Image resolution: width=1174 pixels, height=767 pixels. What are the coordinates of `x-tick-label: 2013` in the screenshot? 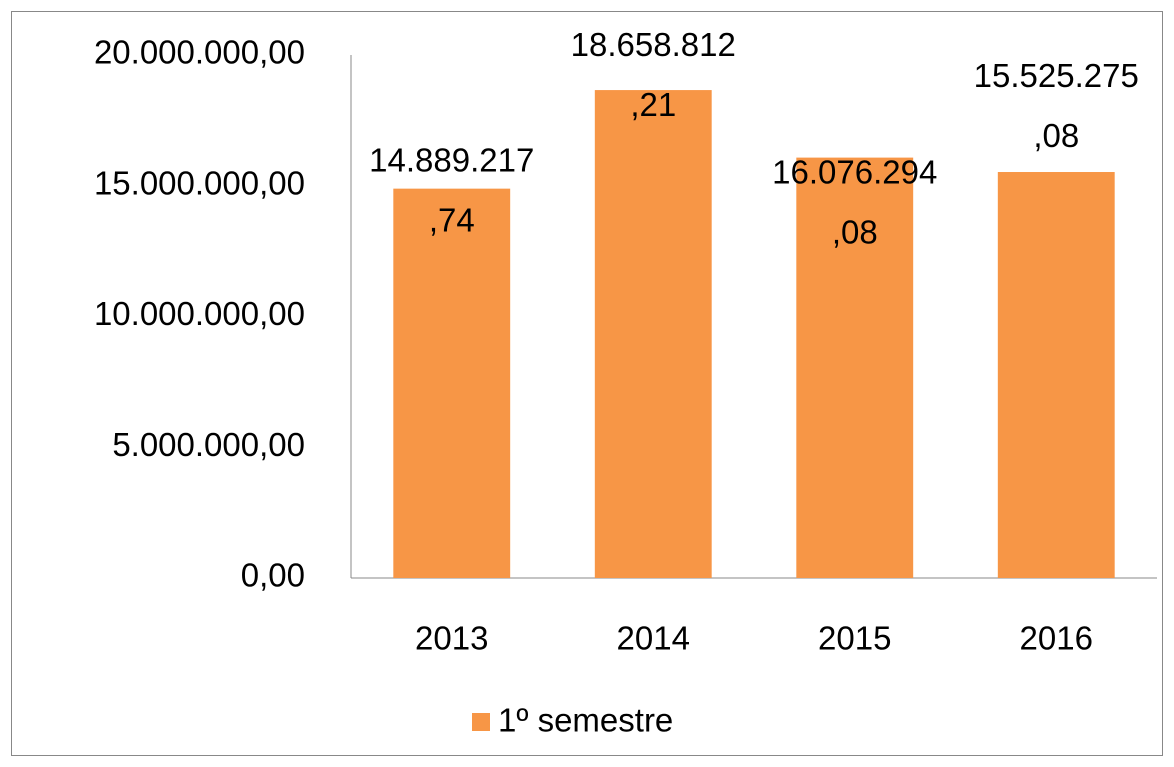 It's located at (451, 638).